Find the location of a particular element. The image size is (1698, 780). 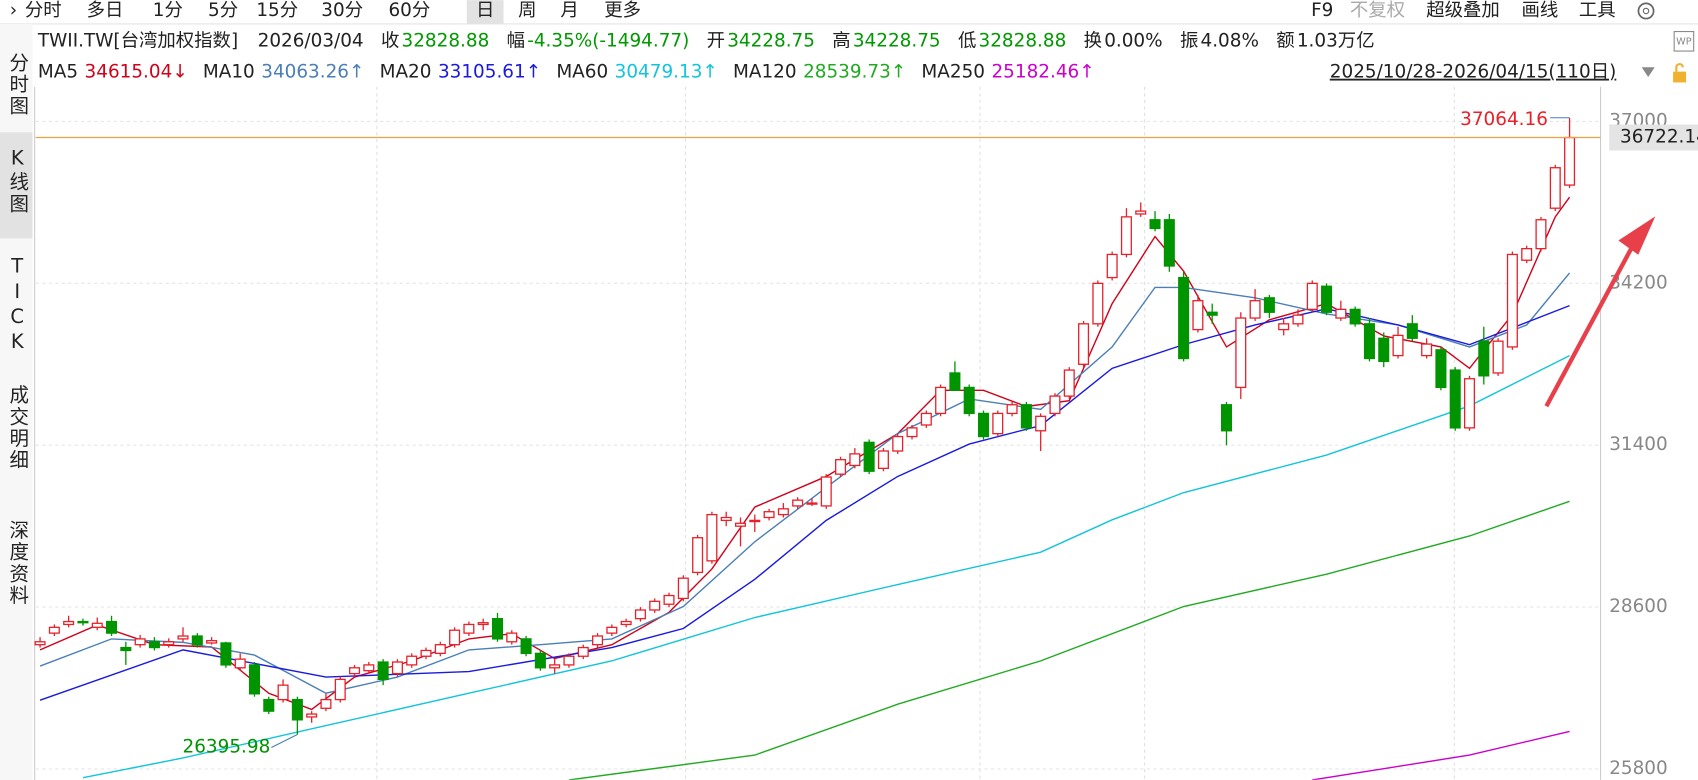

lock-icon is located at coordinates (1680, 73).